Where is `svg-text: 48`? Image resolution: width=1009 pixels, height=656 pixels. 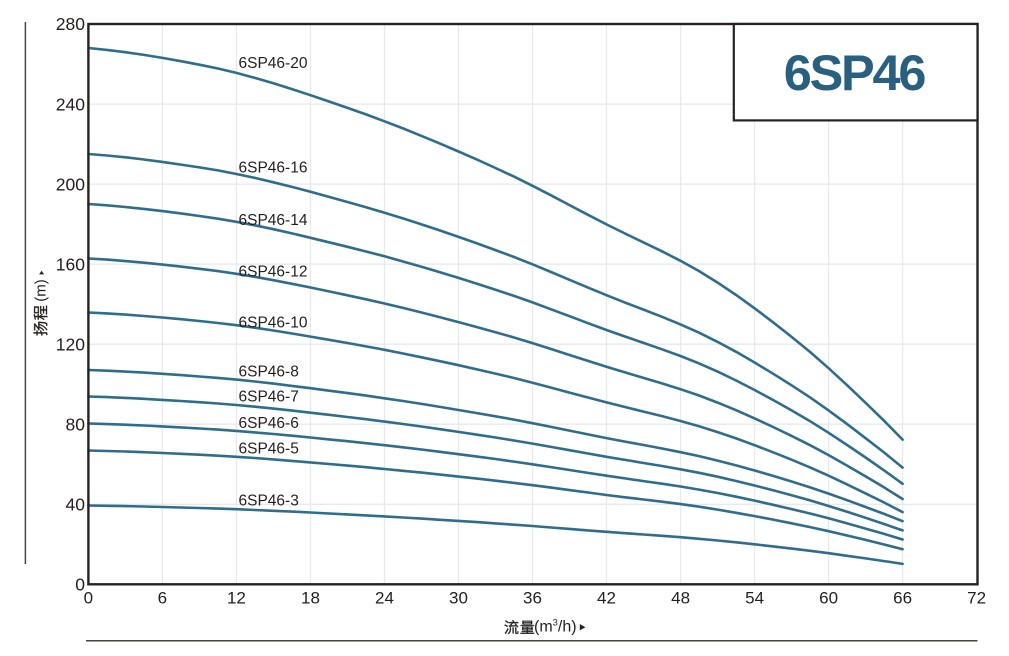
svg-text: 48 is located at coordinates (680, 598).